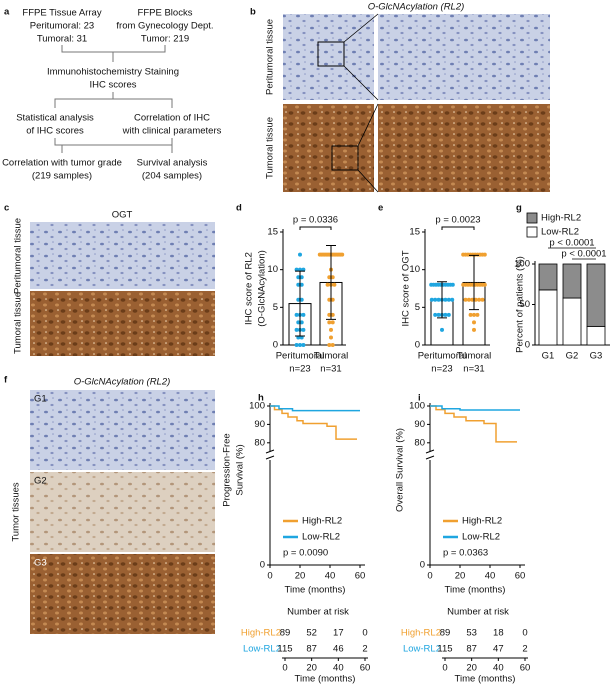 The width and height of the screenshot is (615, 685). Describe the element at coordinates (113, 72) in the screenshot. I see `flow-text: Immunohistochemistry Staining` at that location.